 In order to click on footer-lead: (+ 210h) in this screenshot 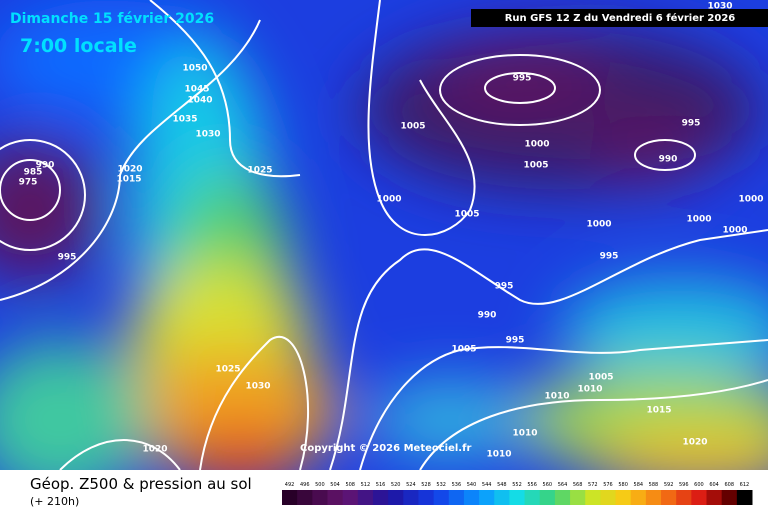, I will do `click(54, 501)`.